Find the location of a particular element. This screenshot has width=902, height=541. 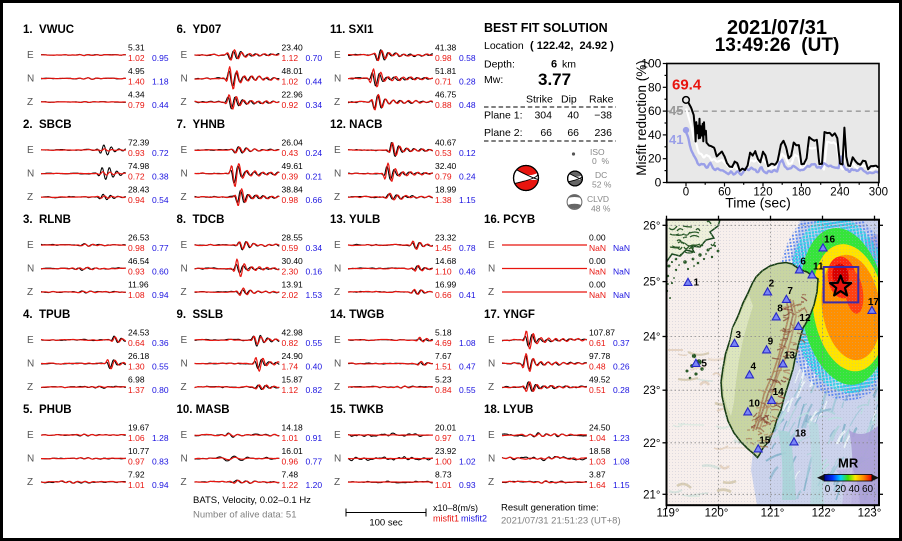

svg-text: 3.77 is located at coordinates (554, 79).